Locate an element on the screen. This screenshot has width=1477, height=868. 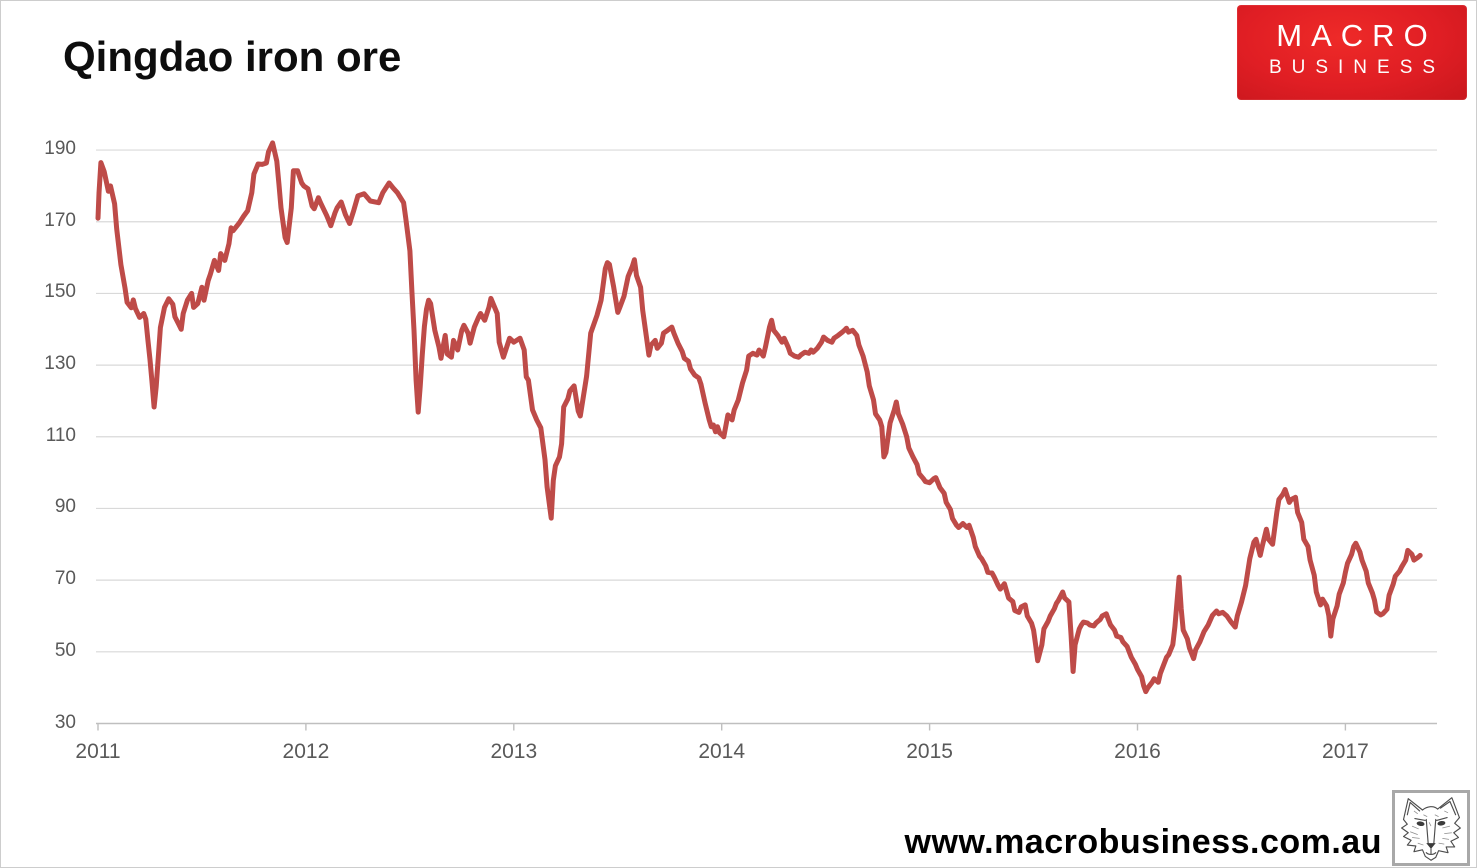
y-tick-label: 30 is located at coordinates (65, 722).